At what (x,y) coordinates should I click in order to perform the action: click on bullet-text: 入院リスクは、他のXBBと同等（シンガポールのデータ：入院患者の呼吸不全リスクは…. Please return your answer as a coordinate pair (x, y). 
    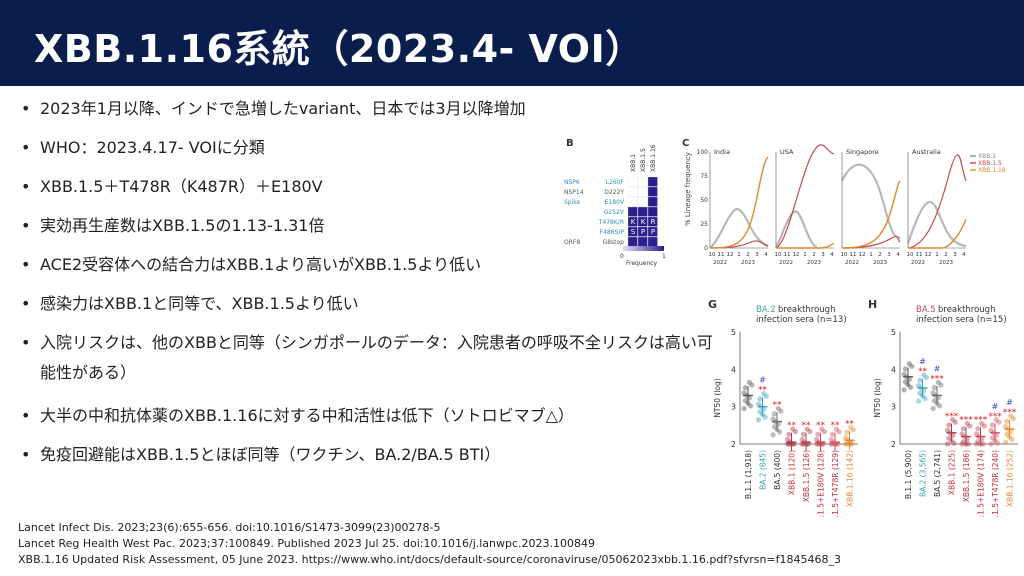
    Looking at the image, I should click on (376, 357).